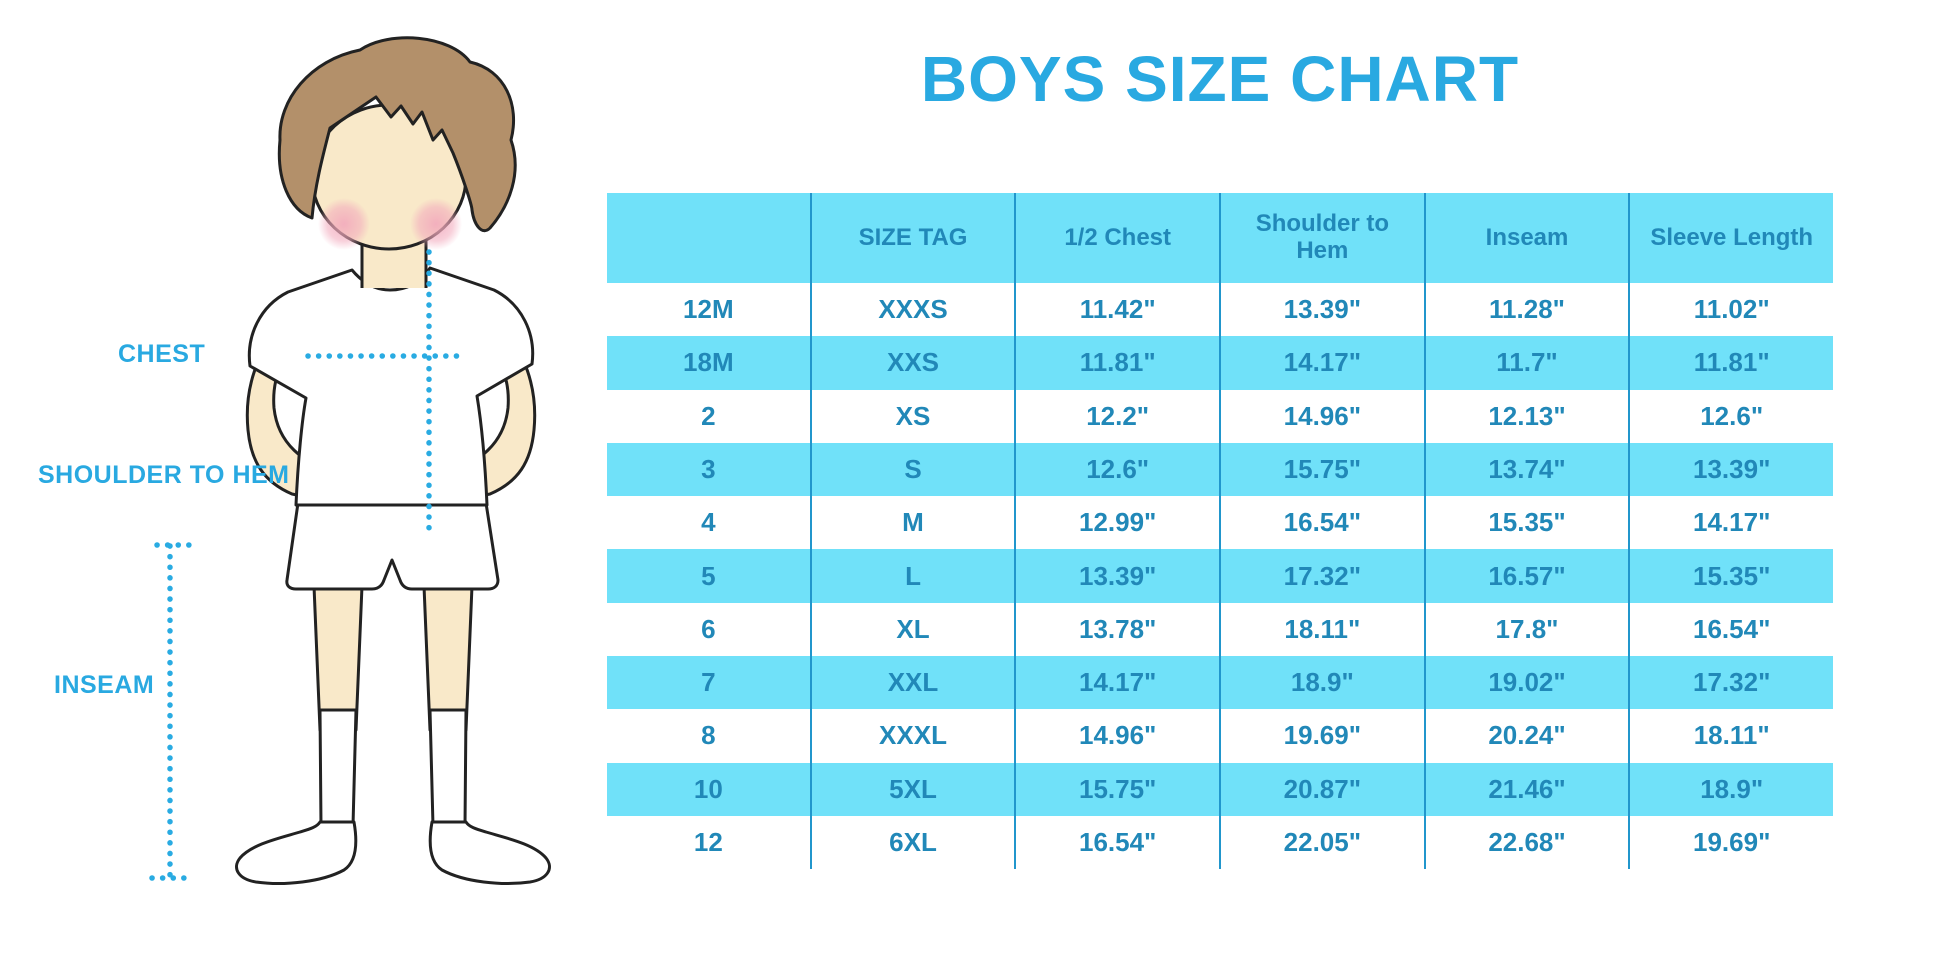  I want to click on table-cell: XXS, so click(914, 363).